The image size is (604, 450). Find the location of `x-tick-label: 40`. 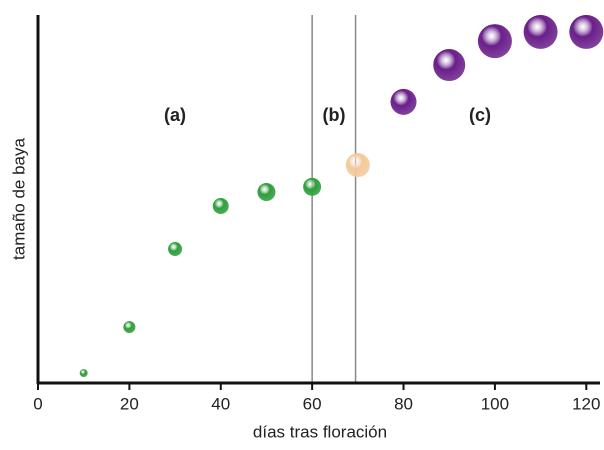

x-tick-label: 40 is located at coordinates (220, 403).